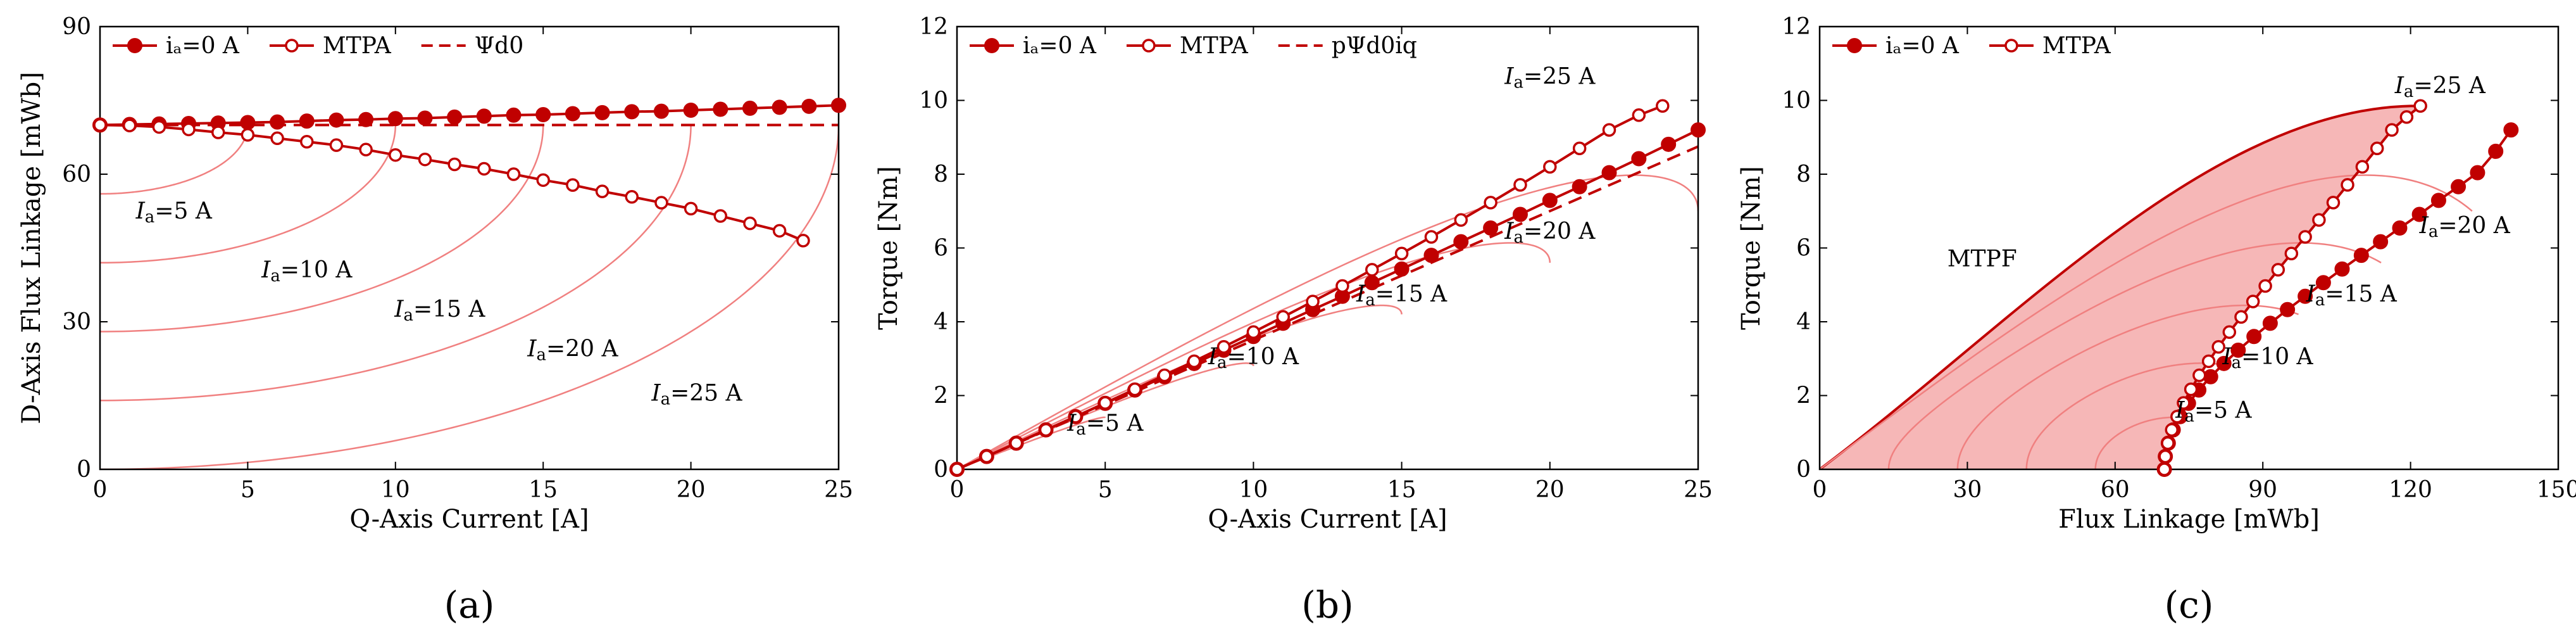 This screenshot has width=2576, height=641. What do you see at coordinates (76, 322) in the screenshot?
I see `y-tick-label: 30` at bounding box center [76, 322].